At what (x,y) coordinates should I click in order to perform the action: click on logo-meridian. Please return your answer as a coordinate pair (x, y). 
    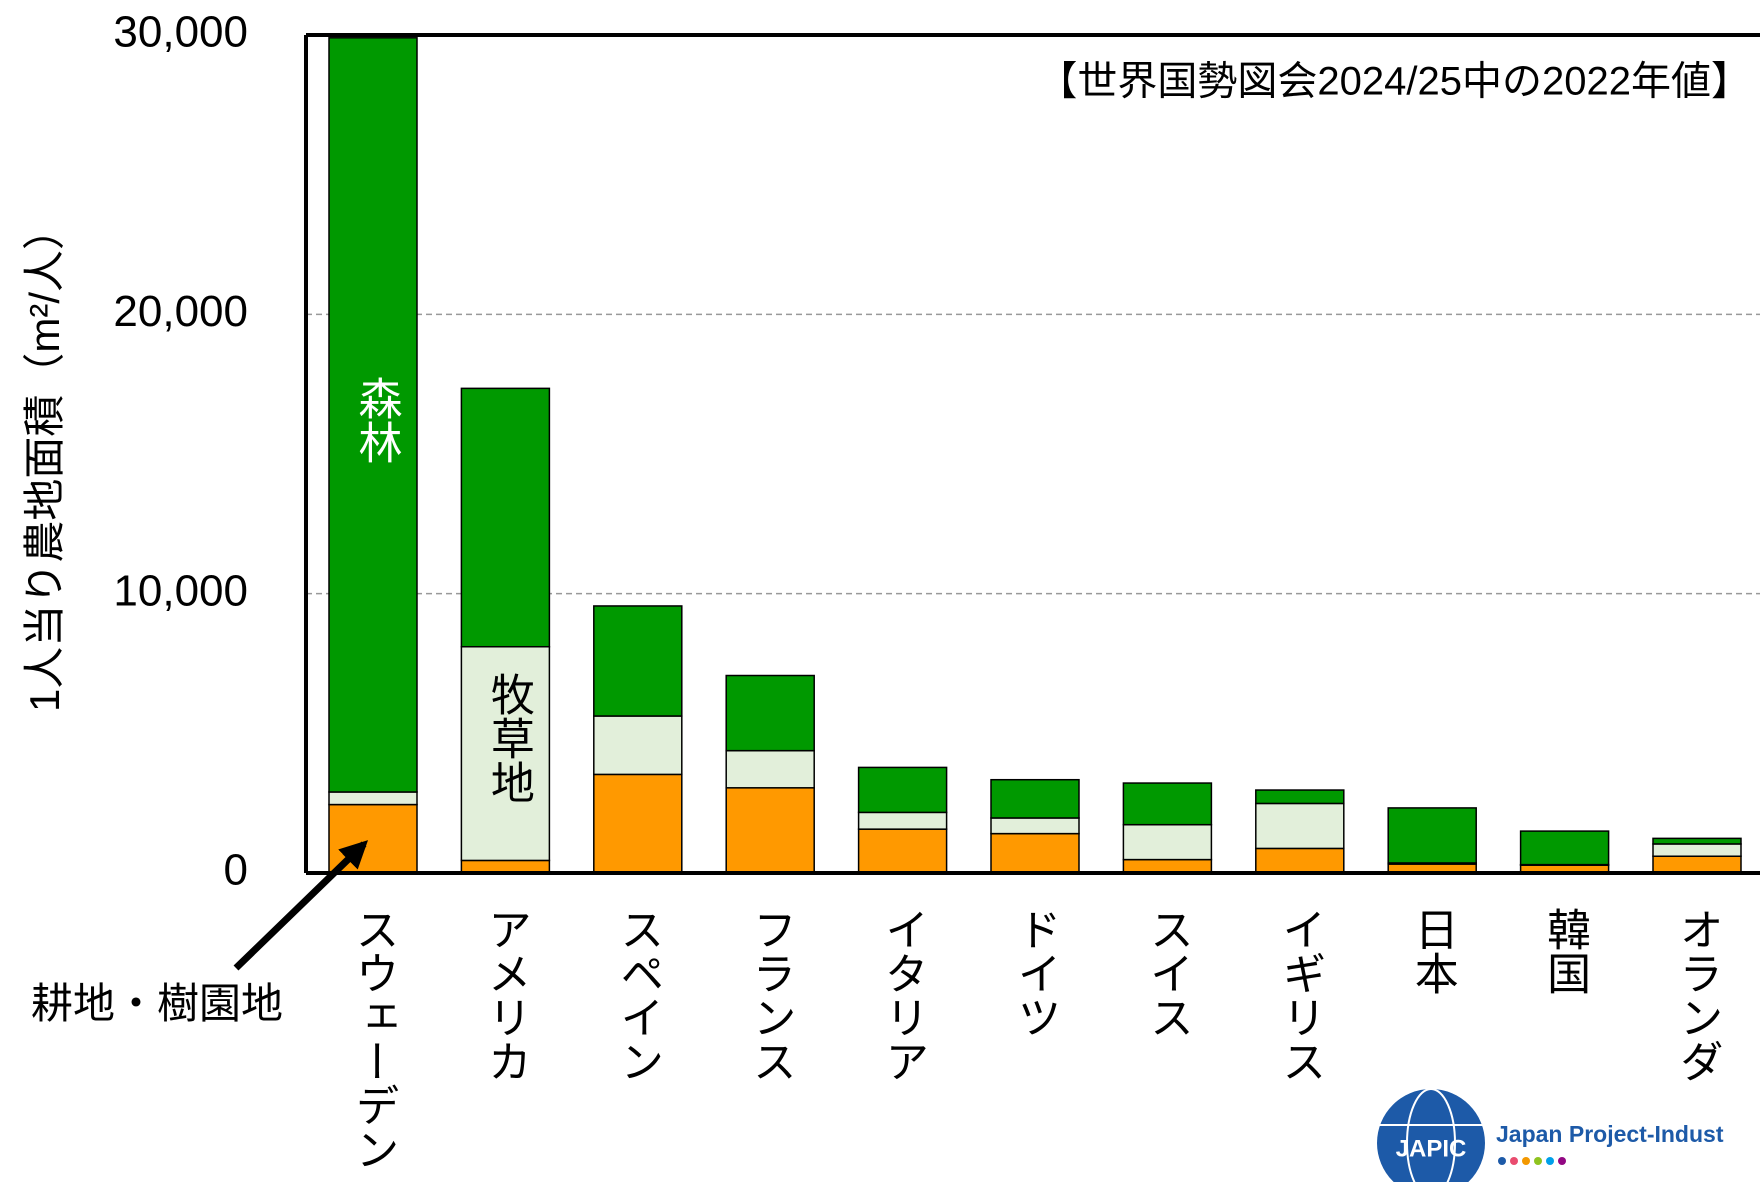
    Looking at the image, I should click on (1431, 1135).